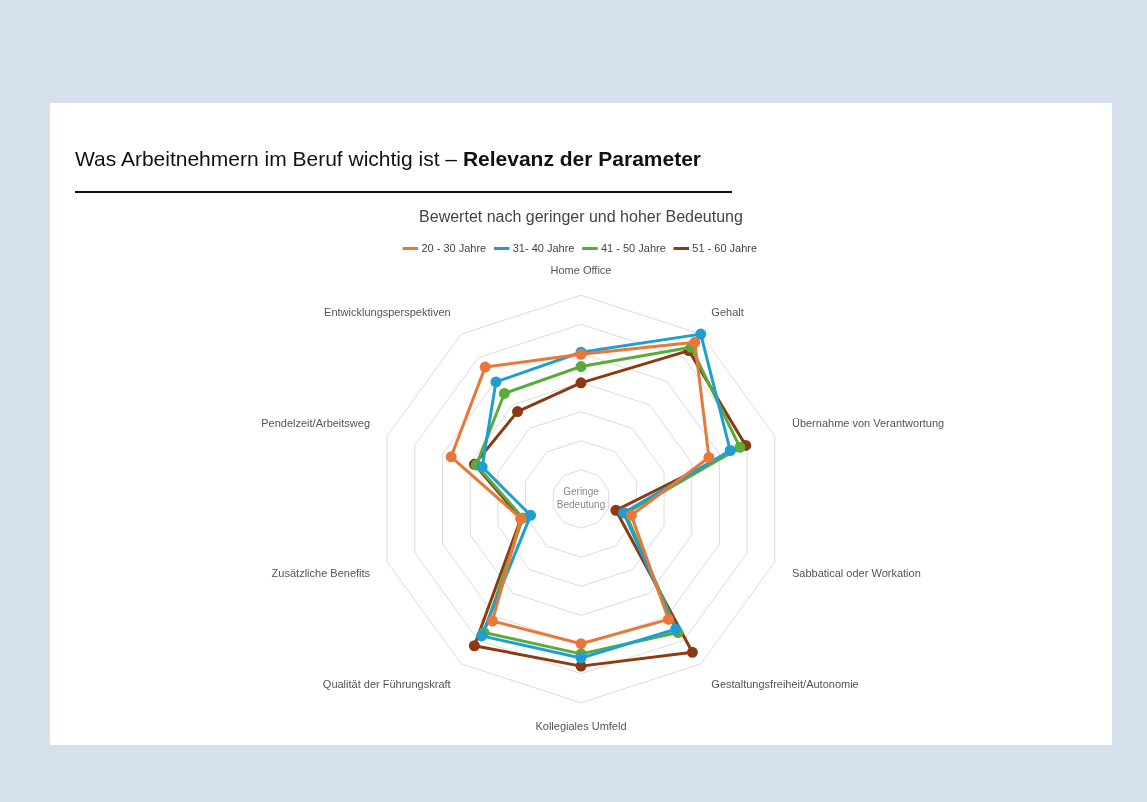 This screenshot has height=802, width=1147. What do you see at coordinates (727, 311) in the screenshot?
I see `spoke-label: Gehalt` at bounding box center [727, 311].